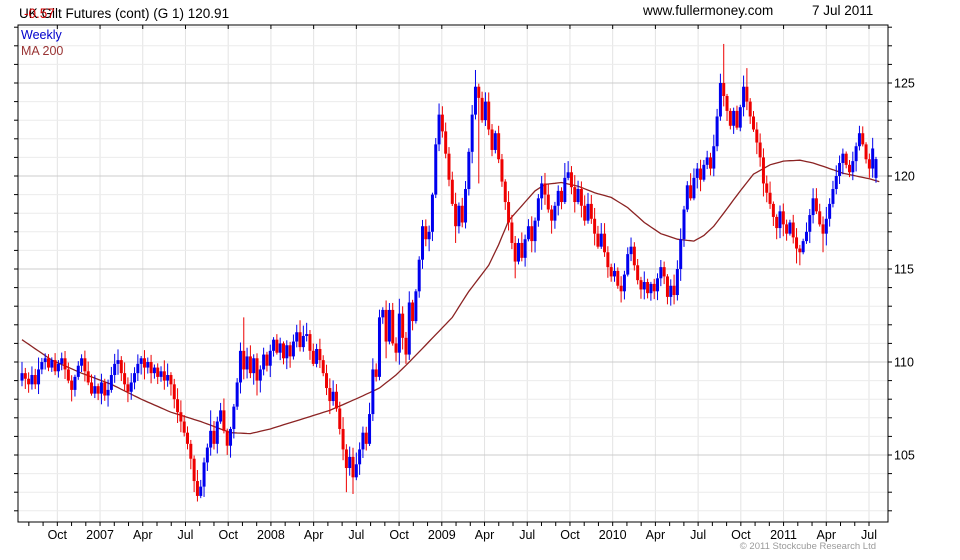 This screenshot has height=560, width=960. Describe the element at coordinates (904, 84) in the screenshot. I see `svg-text: 125` at that location.